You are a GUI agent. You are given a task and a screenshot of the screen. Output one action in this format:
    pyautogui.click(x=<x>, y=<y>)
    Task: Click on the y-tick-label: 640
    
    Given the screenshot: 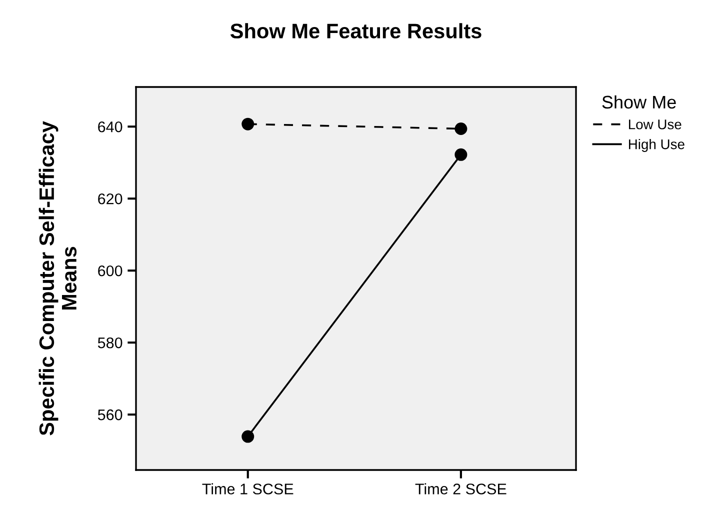 What is the action you would take?
    pyautogui.click(x=110, y=126)
    